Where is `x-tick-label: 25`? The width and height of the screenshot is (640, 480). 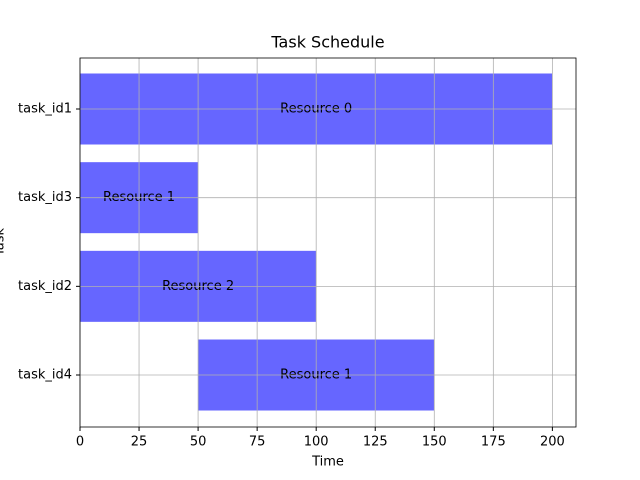 x-tick-label: 25 is located at coordinates (139, 442).